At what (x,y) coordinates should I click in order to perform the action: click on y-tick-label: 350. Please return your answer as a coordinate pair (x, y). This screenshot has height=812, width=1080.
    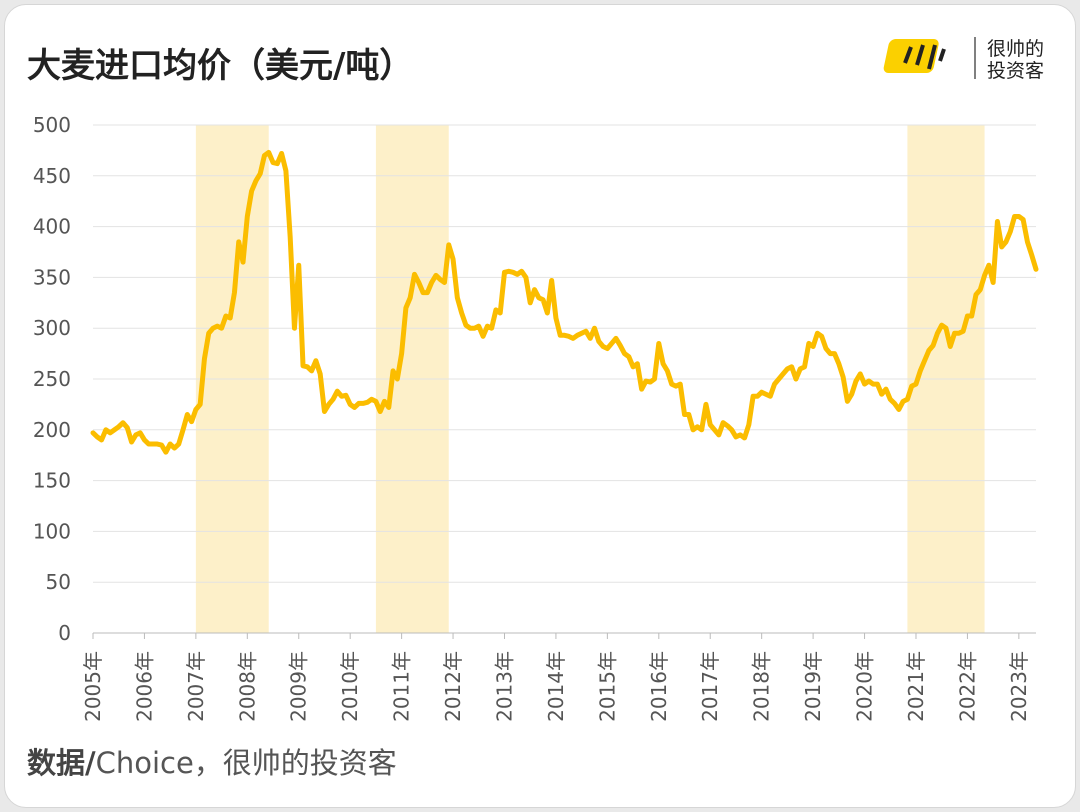
    Looking at the image, I should click on (52, 277).